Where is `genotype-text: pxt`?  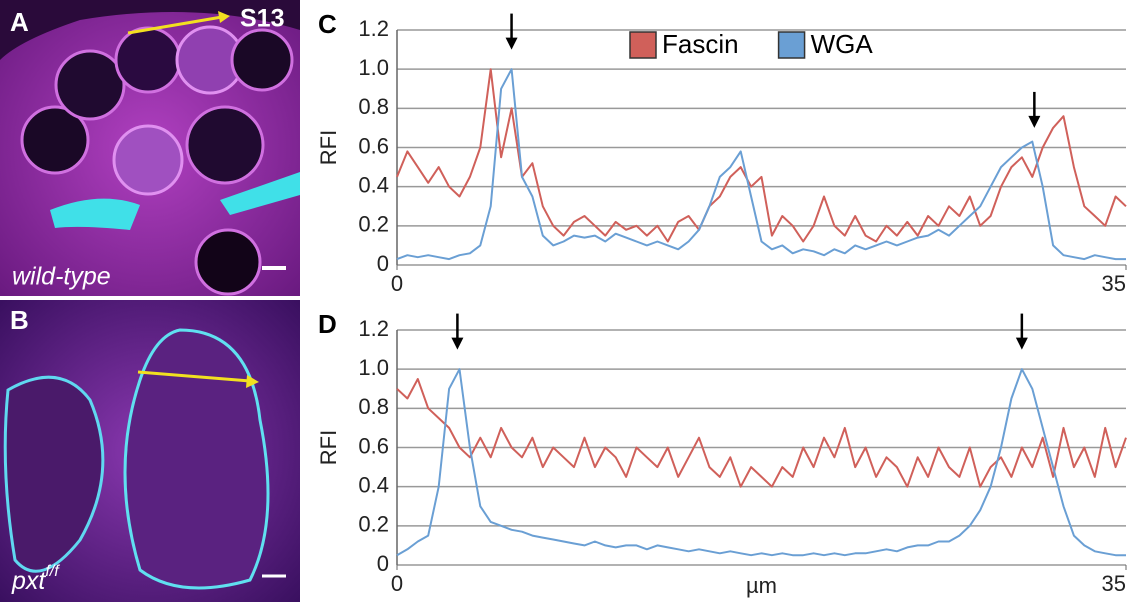 genotype-text: pxt is located at coordinates (28, 581).